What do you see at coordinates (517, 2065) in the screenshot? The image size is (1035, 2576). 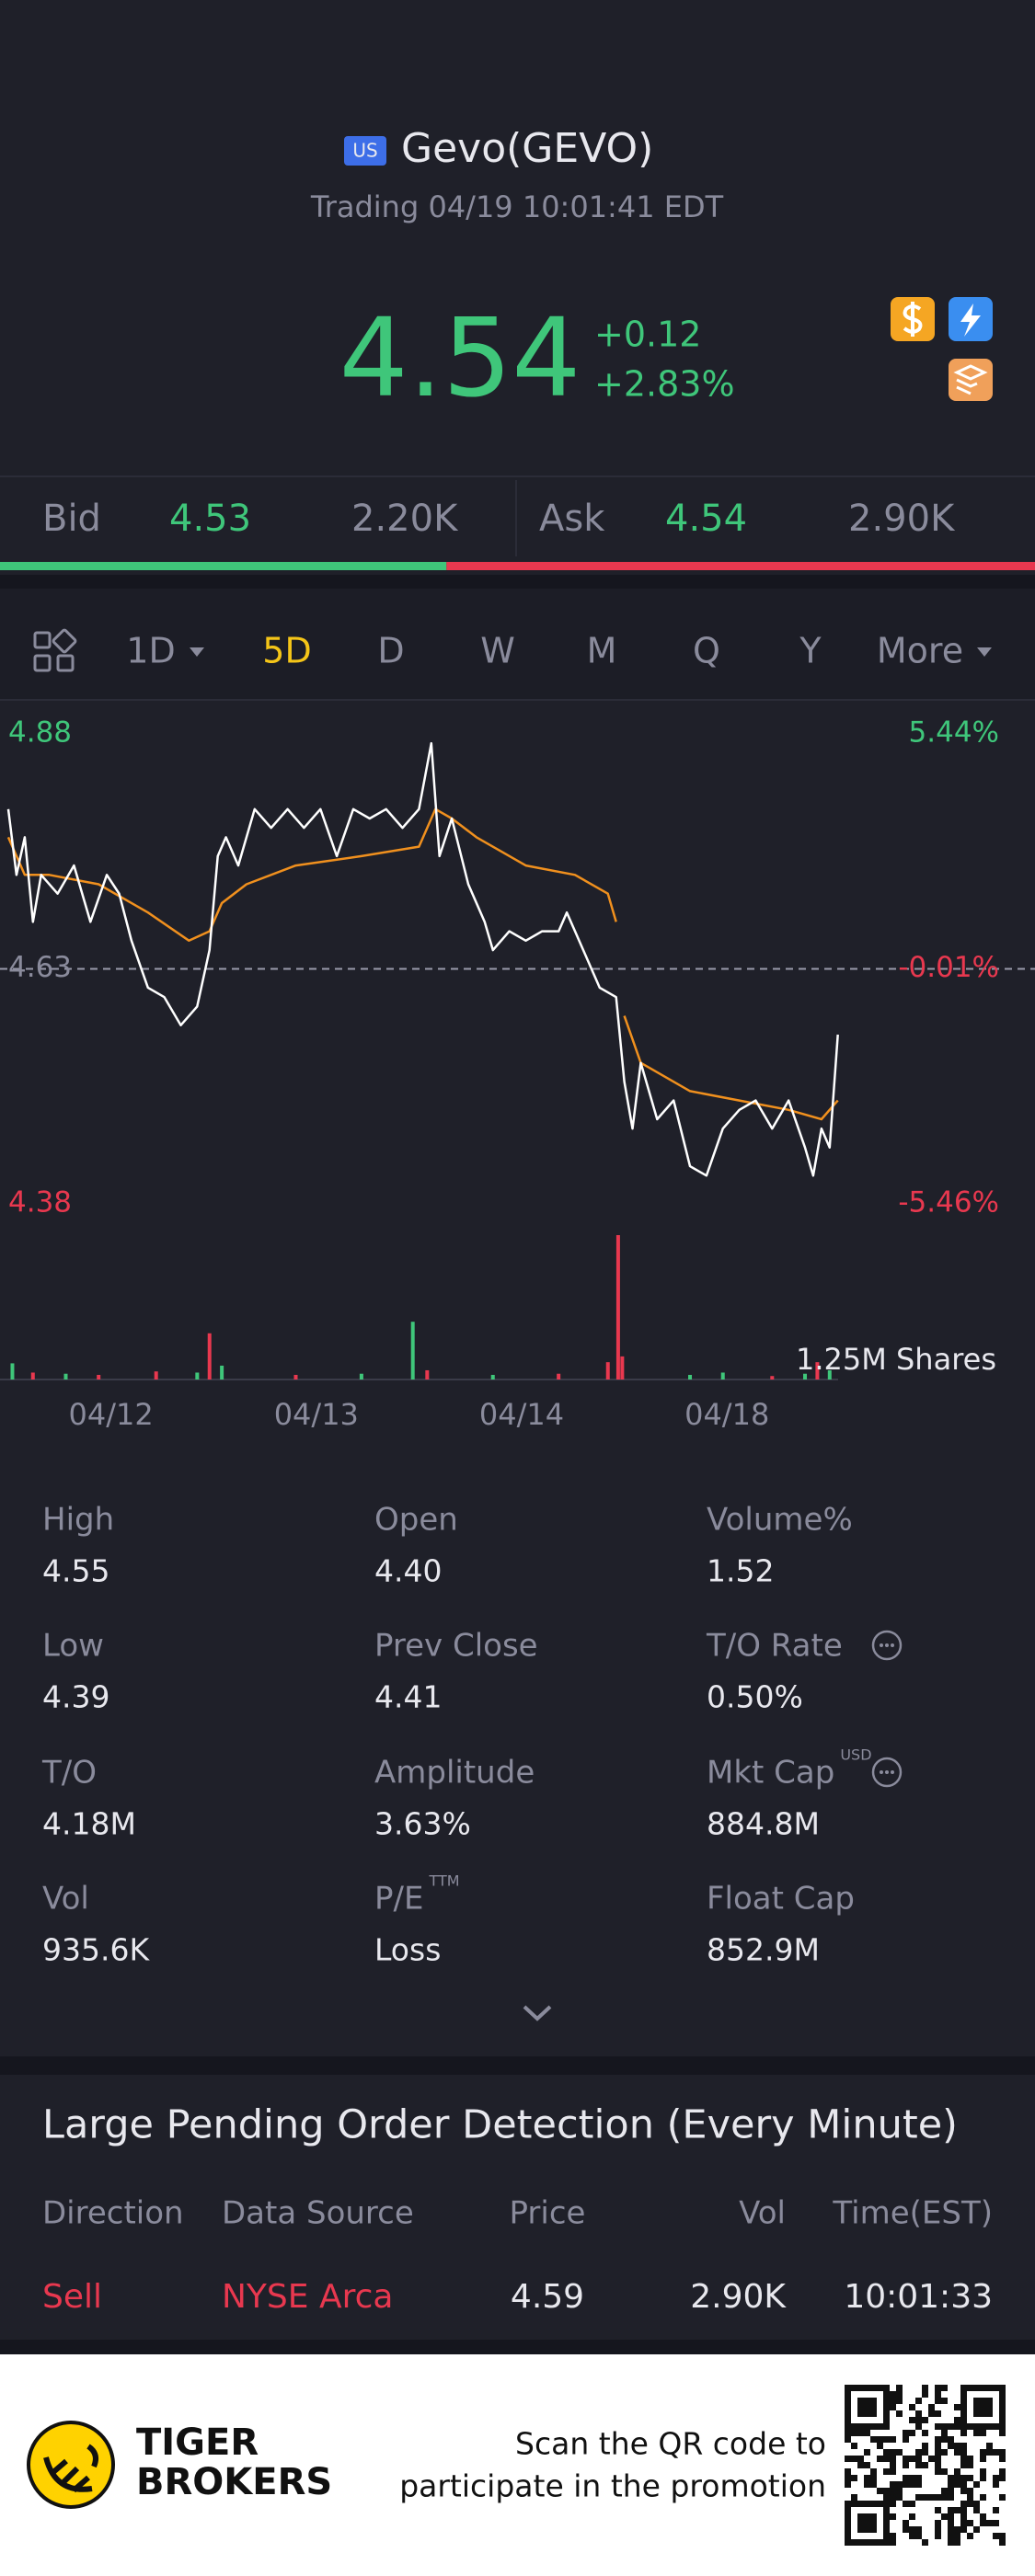 I see `divider-band` at bounding box center [517, 2065].